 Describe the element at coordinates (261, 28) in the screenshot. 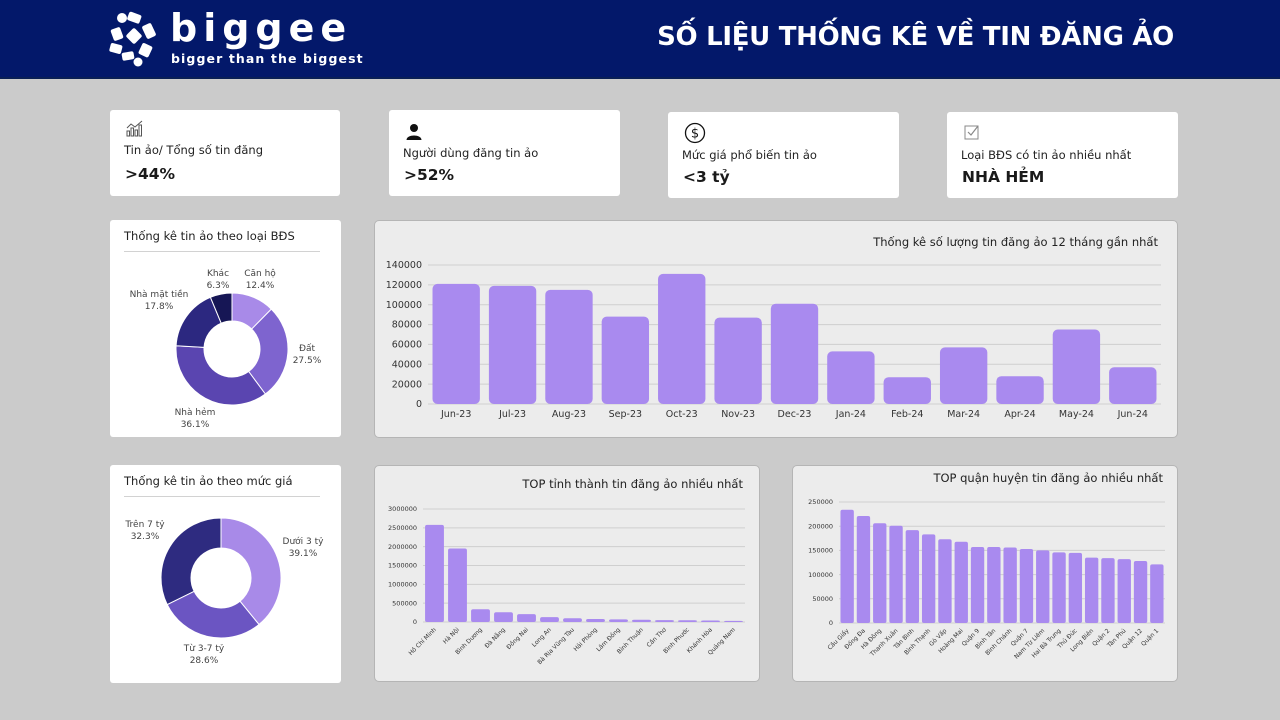

I see `logo-wordmark: biggee` at that location.